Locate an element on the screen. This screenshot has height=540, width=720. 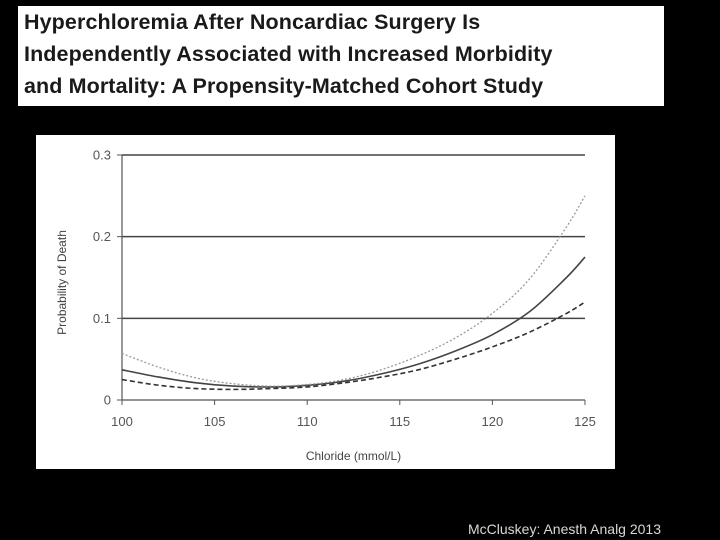
y-tick-label-2: 0.2 is located at coordinates (102, 236).